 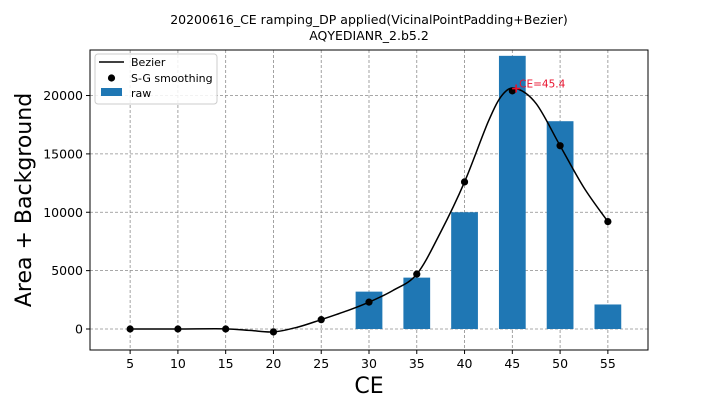 What do you see at coordinates (130, 363) in the screenshot?
I see `x-tick-label: 5` at bounding box center [130, 363].